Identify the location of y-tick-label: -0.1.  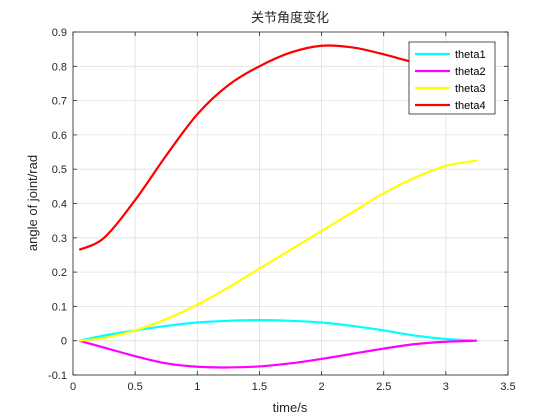
(57, 376).